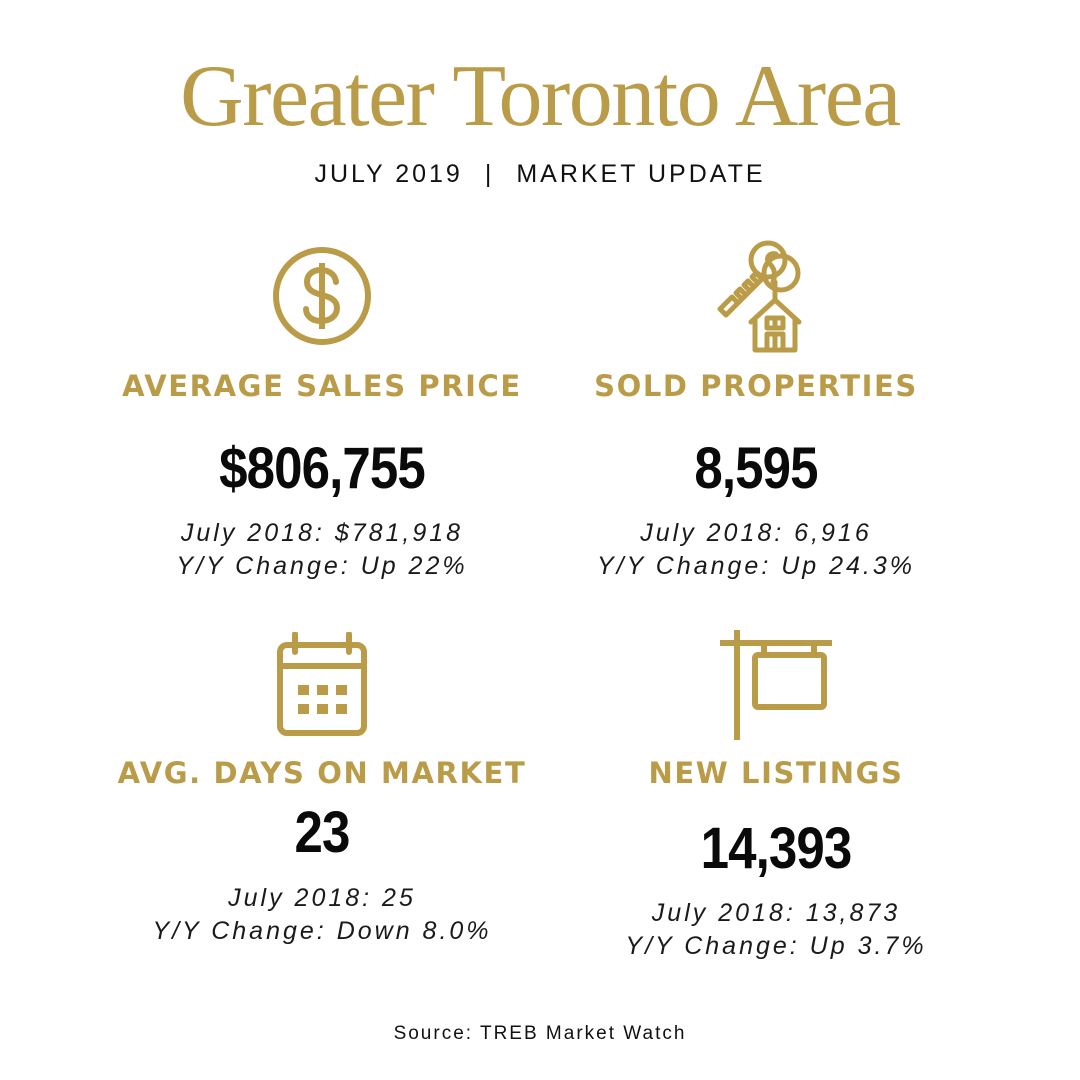 This screenshot has width=1080, height=1080. I want to click on stat-previous: July 2018: 13,873, so click(776, 913).